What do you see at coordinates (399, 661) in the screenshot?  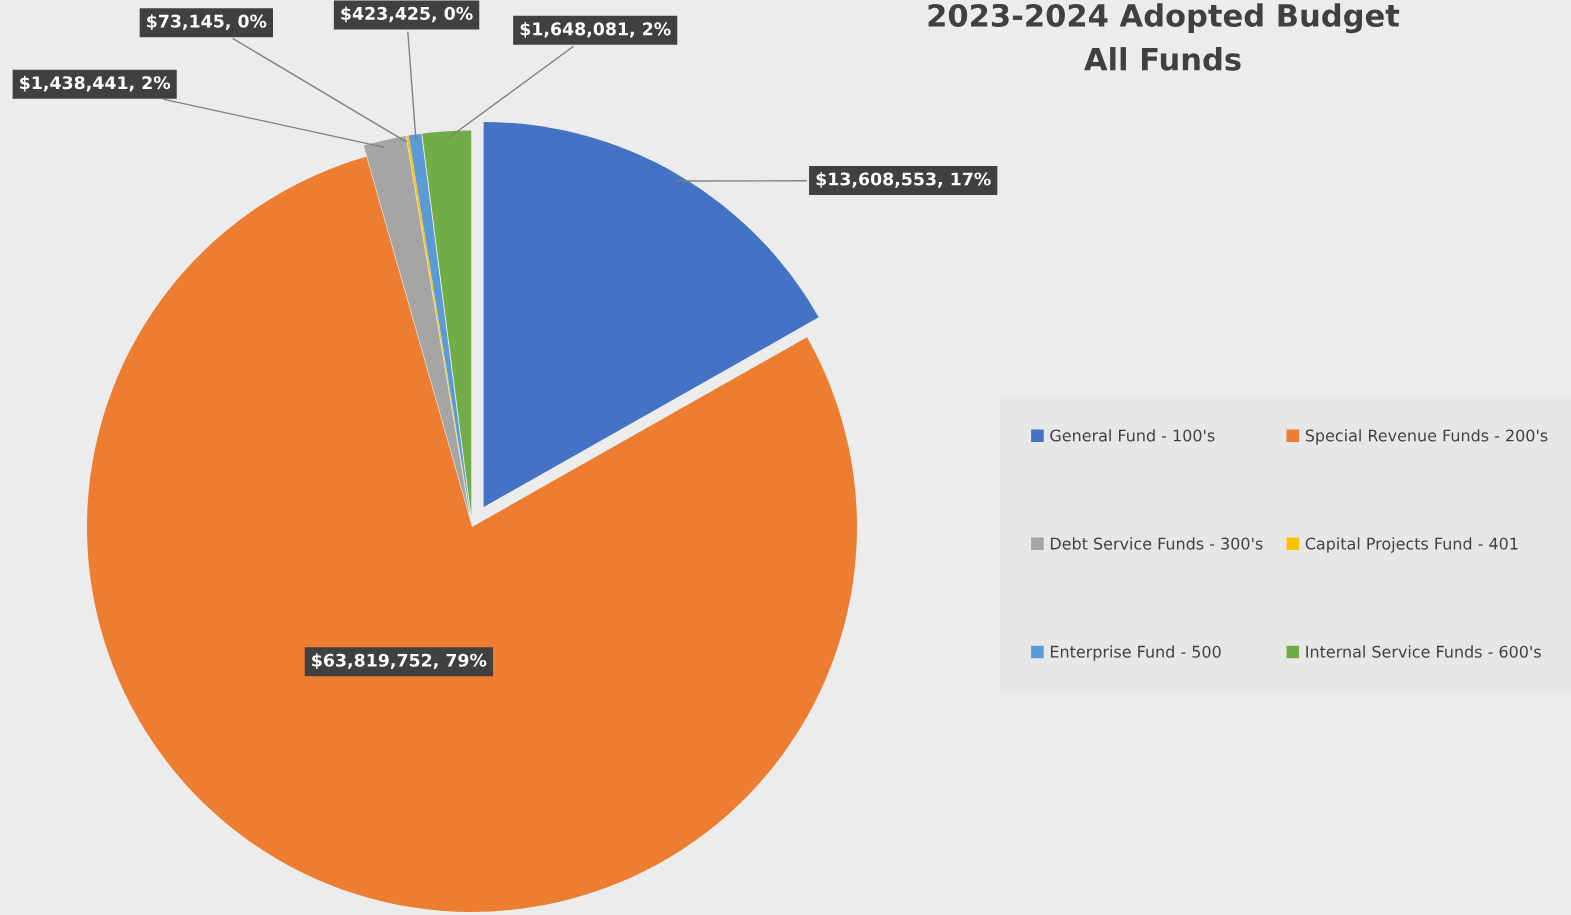 I see `data-label: $63,819,752, 79%` at bounding box center [399, 661].